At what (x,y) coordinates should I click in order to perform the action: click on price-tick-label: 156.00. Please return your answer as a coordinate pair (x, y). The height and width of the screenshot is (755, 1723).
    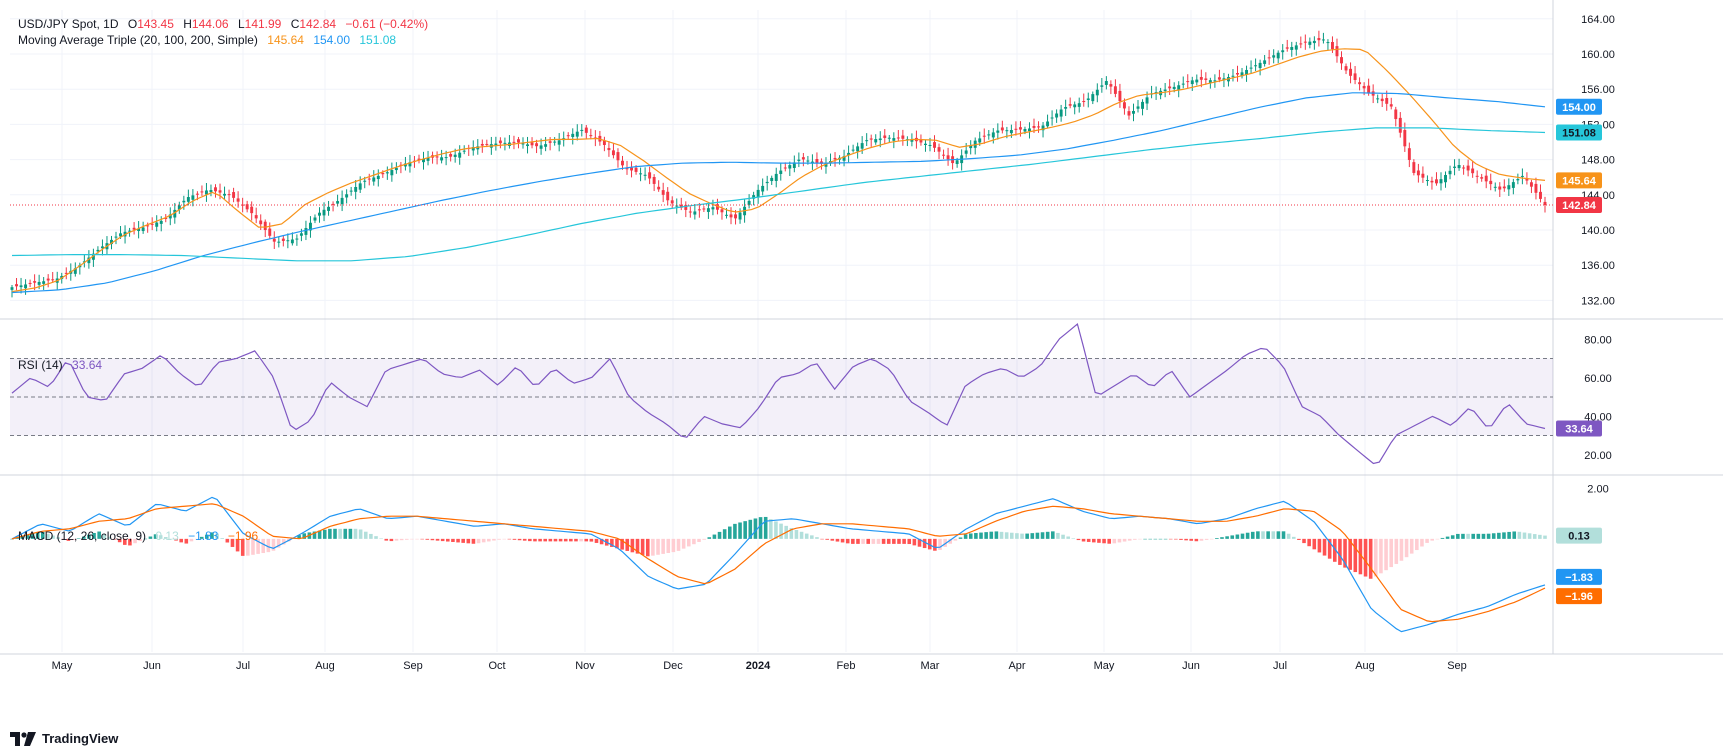
    Looking at the image, I should click on (1598, 90).